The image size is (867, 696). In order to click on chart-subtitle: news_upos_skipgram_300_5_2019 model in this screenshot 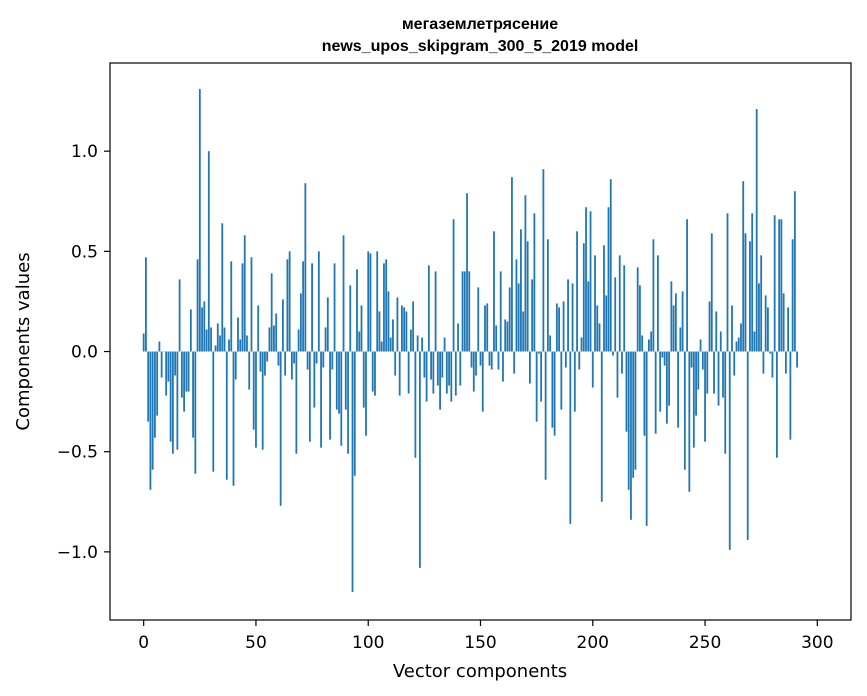, I will do `click(480, 46)`.